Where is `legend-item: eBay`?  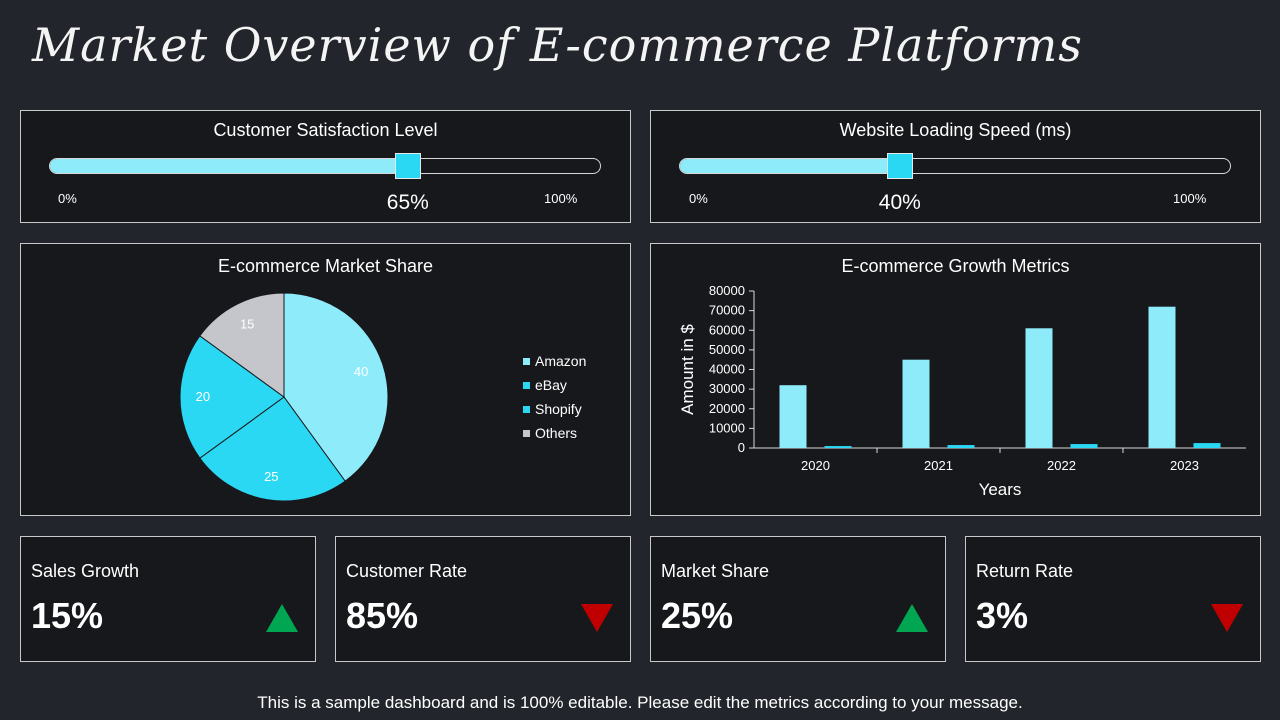 legend-item: eBay is located at coordinates (554, 385).